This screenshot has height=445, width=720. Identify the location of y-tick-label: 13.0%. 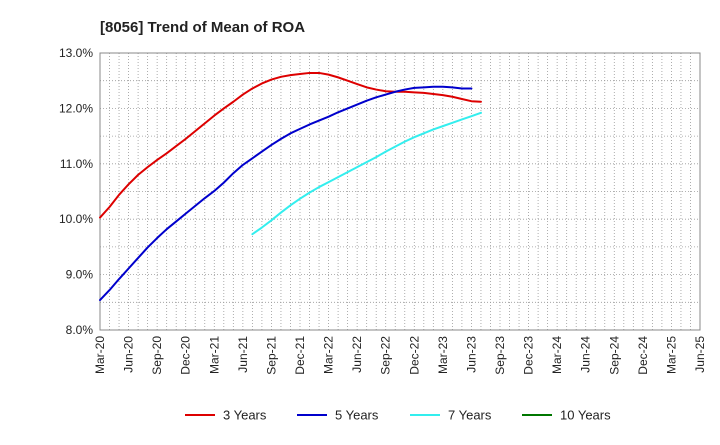
(76, 53).